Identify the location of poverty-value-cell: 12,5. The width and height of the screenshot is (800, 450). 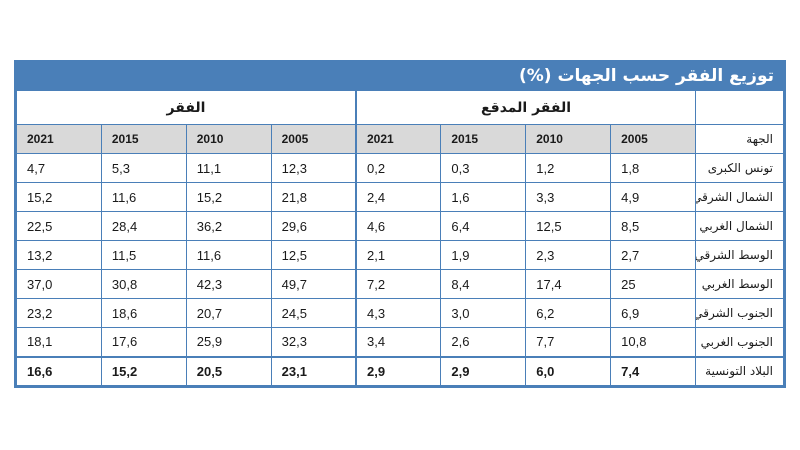
(313, 255).